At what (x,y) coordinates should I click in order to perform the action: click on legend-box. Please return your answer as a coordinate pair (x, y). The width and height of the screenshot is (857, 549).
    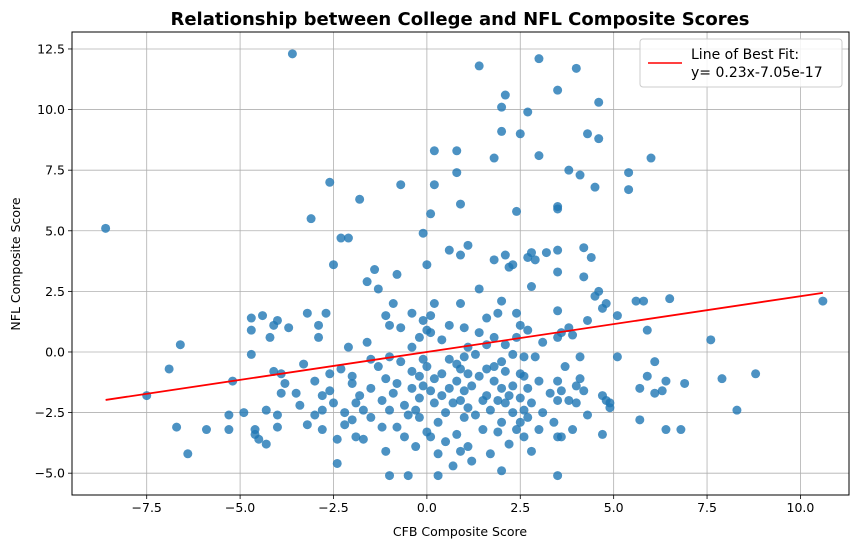
    Looking at the image, I should click on (741, 63).